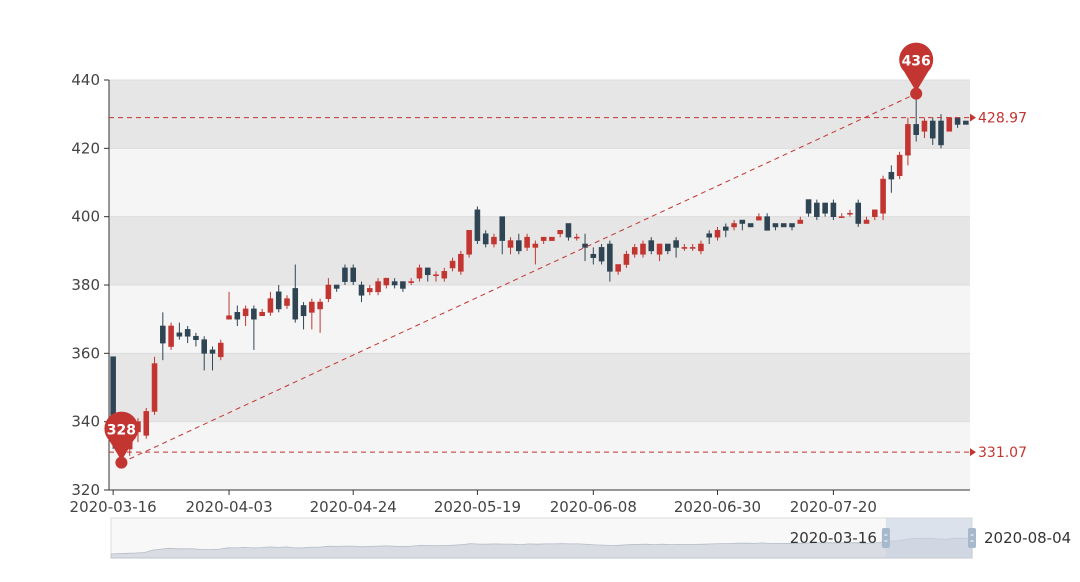 This screenshot has height=582, width=1080. Describe the element at coordinates (85, 148) in the screenshot. I see `y-tick-label: 420` at that location.